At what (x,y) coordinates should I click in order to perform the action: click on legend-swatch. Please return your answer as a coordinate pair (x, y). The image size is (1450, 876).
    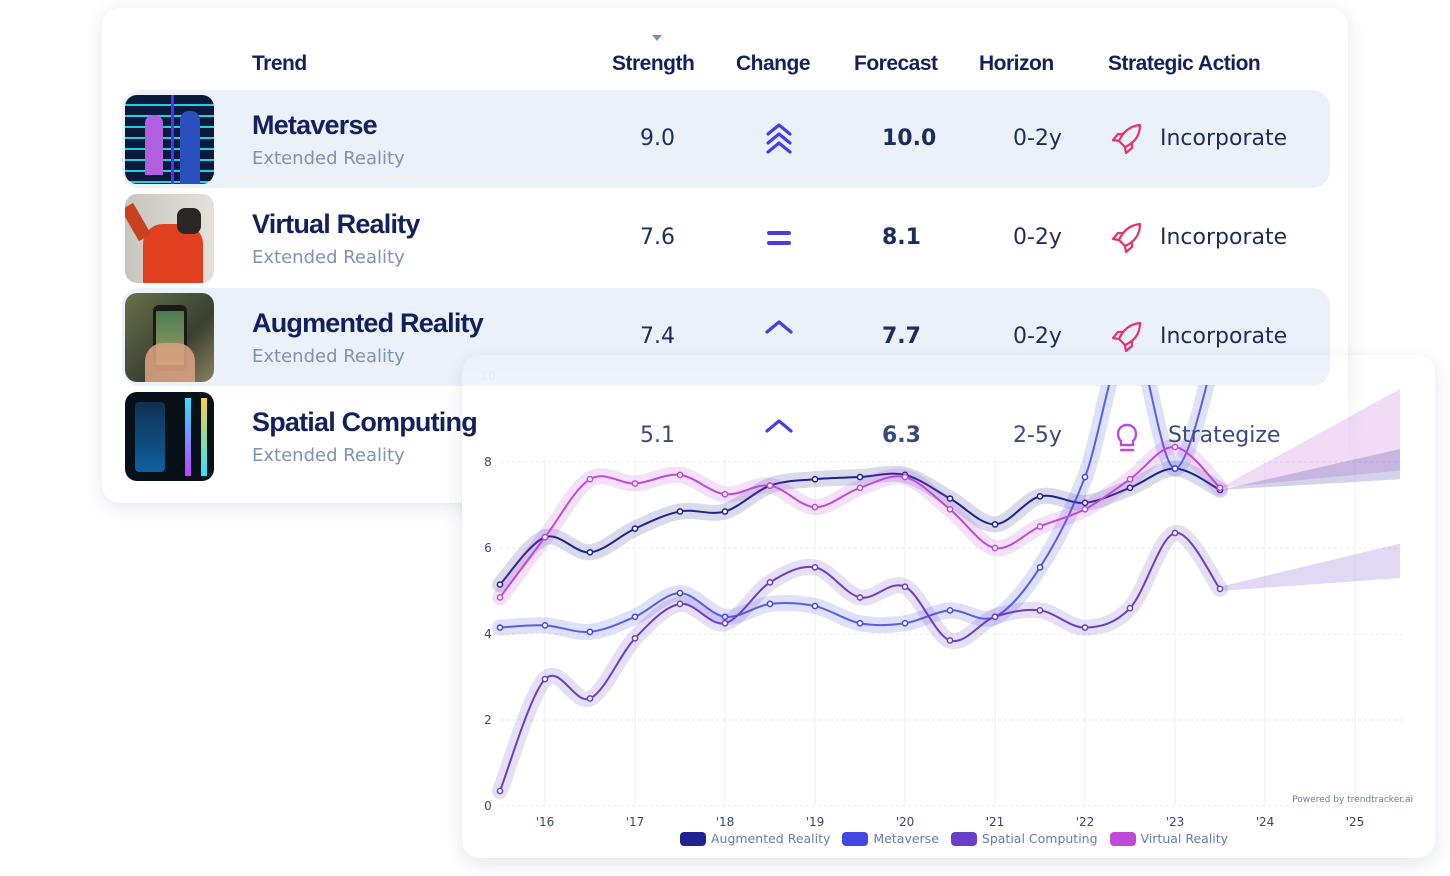
    Looking at the image, I should click on (1122, 838).